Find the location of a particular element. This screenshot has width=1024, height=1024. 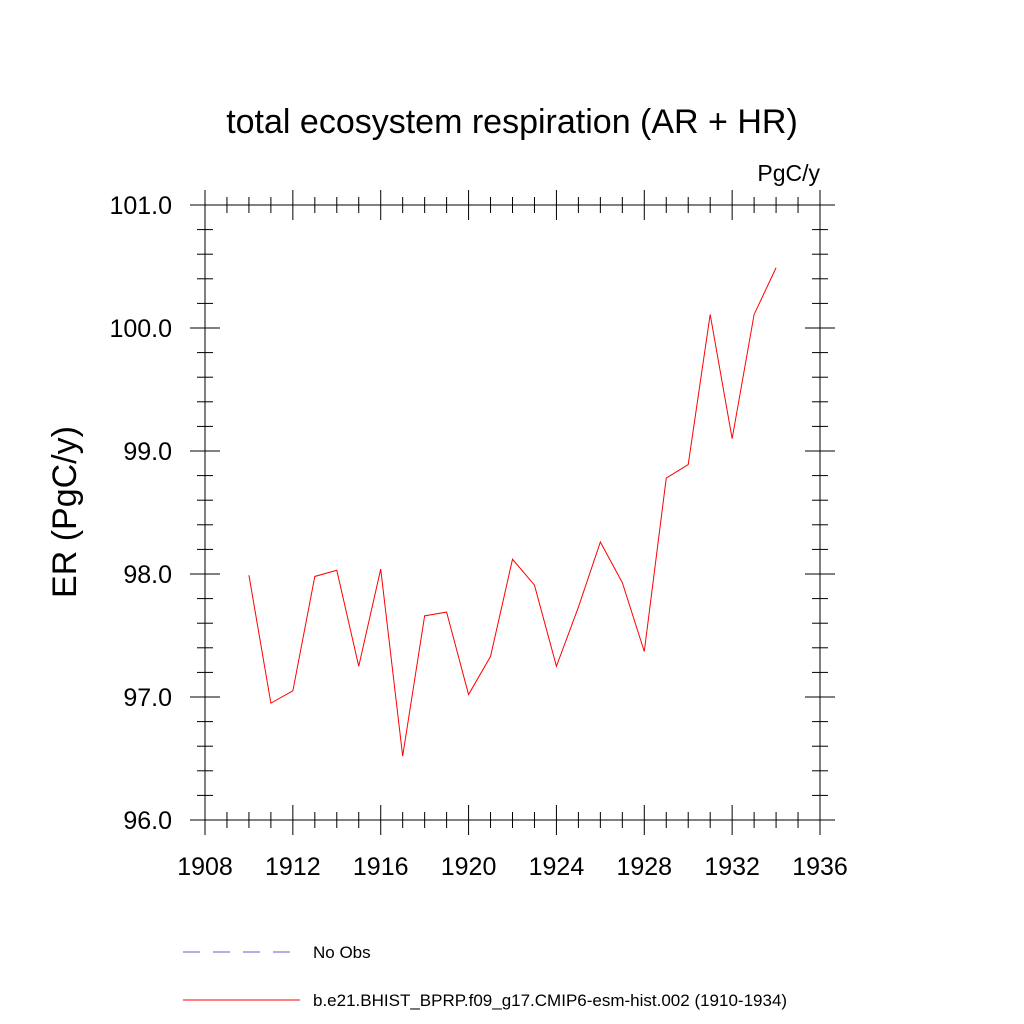

x-tick-label: 1912 is located at coordinates (293, 867).